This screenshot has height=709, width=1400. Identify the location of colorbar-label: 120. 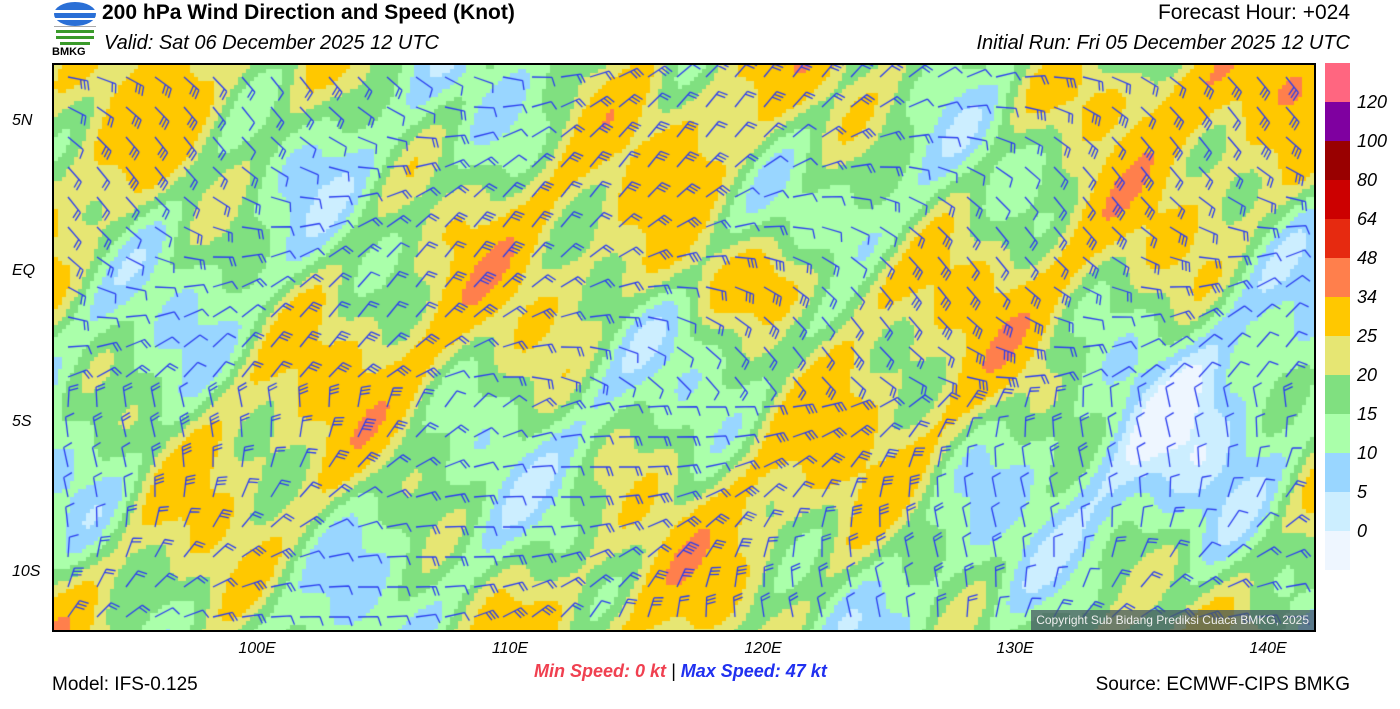
(1372, 102).